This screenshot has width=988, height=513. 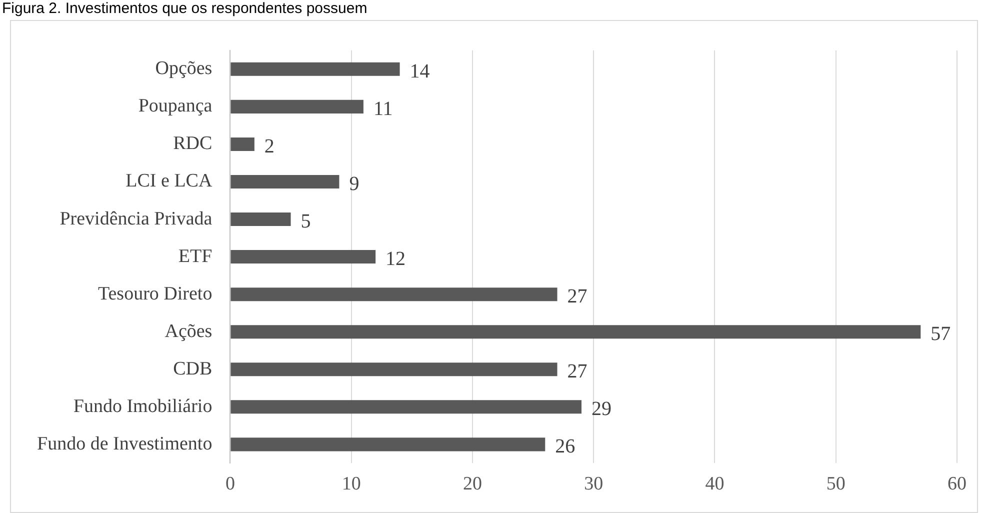 I want to click on y-tick-label: LCI e LCA, so click(x=169, y=181).